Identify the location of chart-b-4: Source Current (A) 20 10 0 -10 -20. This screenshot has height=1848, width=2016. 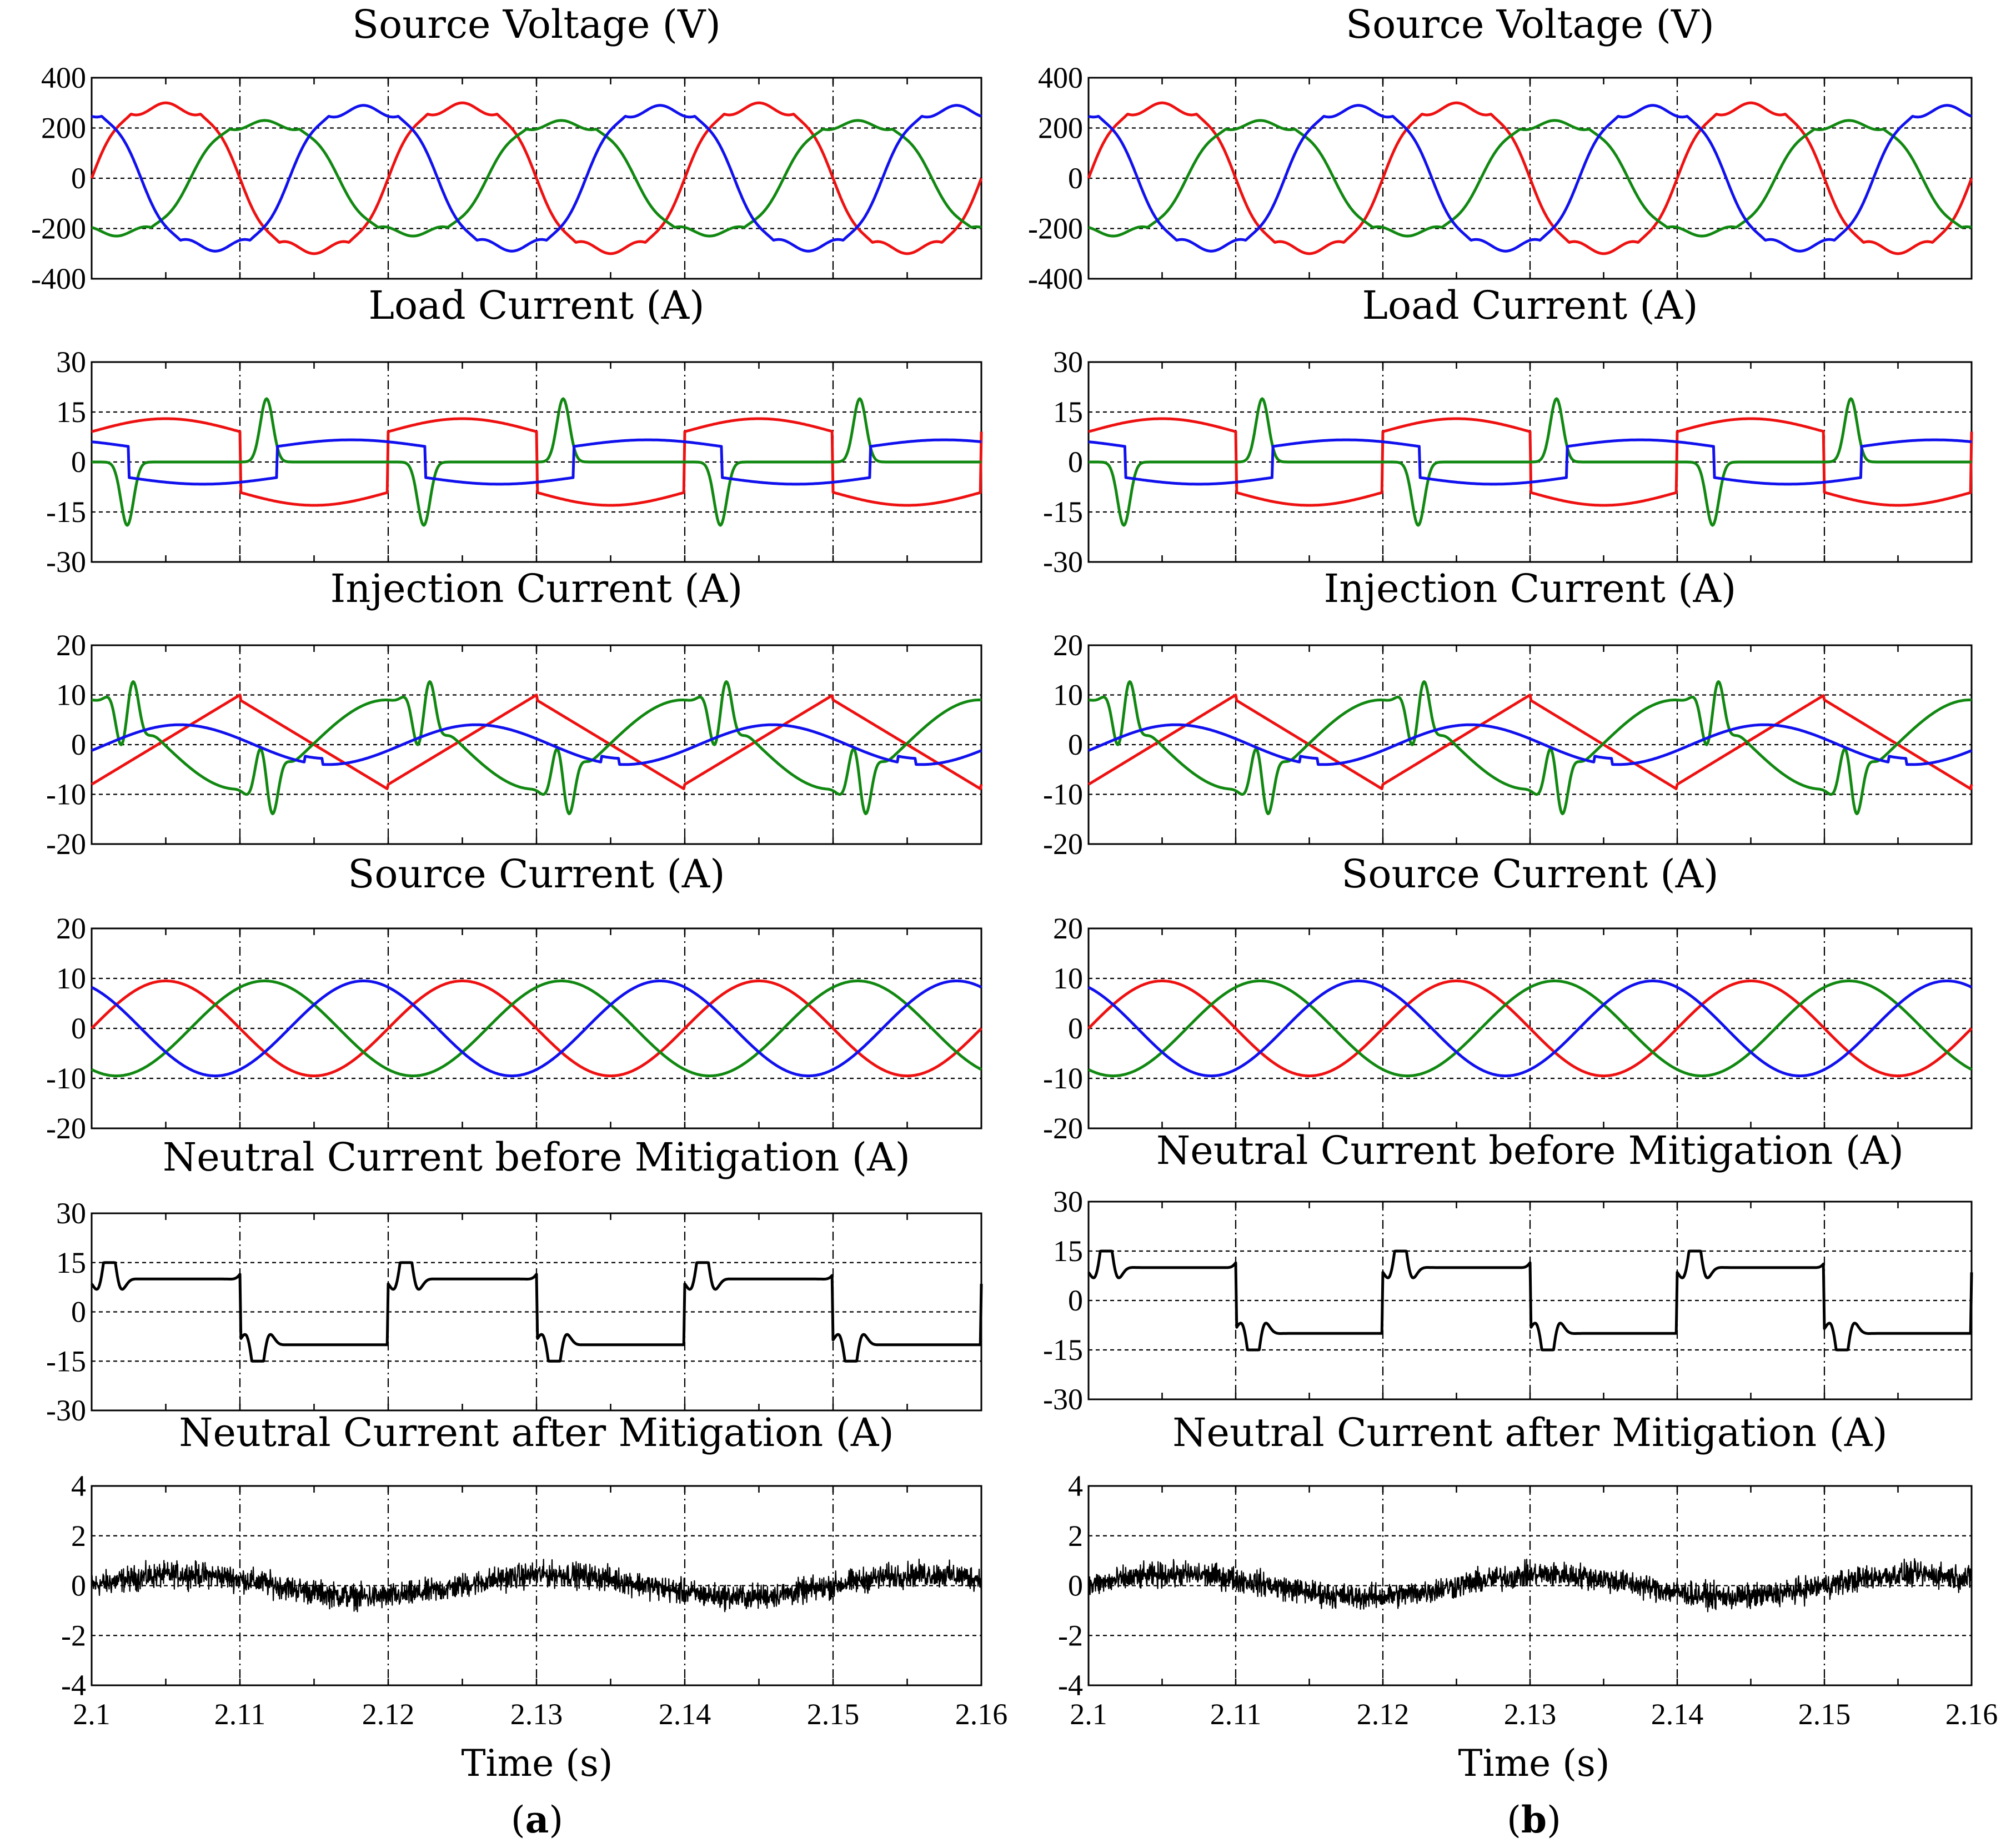
(1508, 998).